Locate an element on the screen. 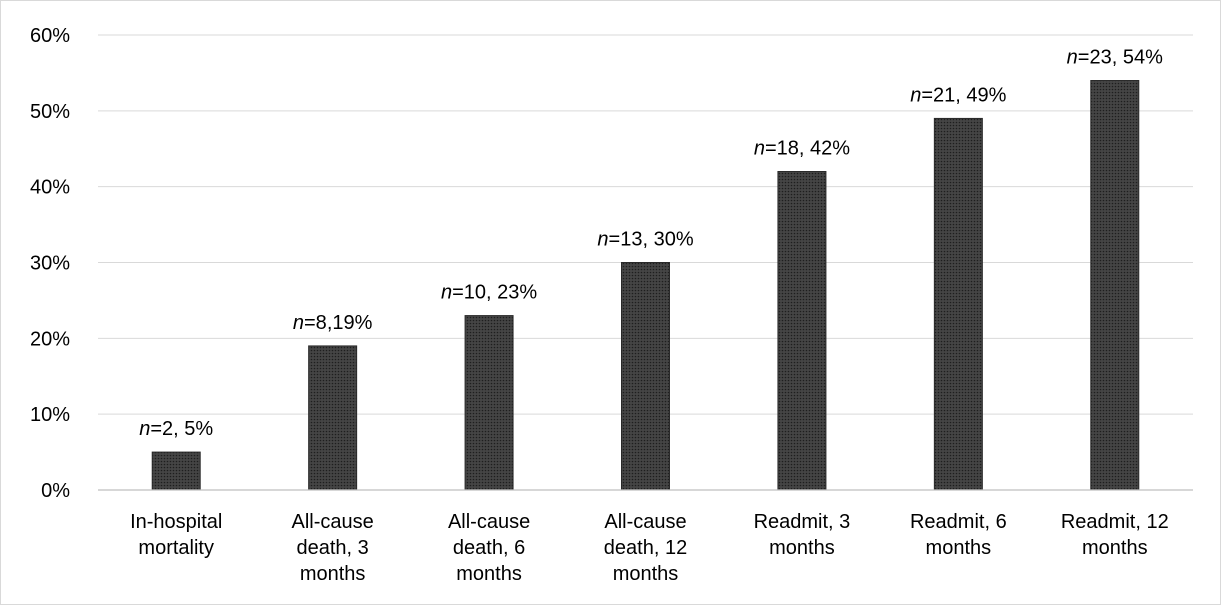 This screenshot has height=606, width=1221. x-category-label-line: Readmit, 12 is located at coordinates (1115, 522).